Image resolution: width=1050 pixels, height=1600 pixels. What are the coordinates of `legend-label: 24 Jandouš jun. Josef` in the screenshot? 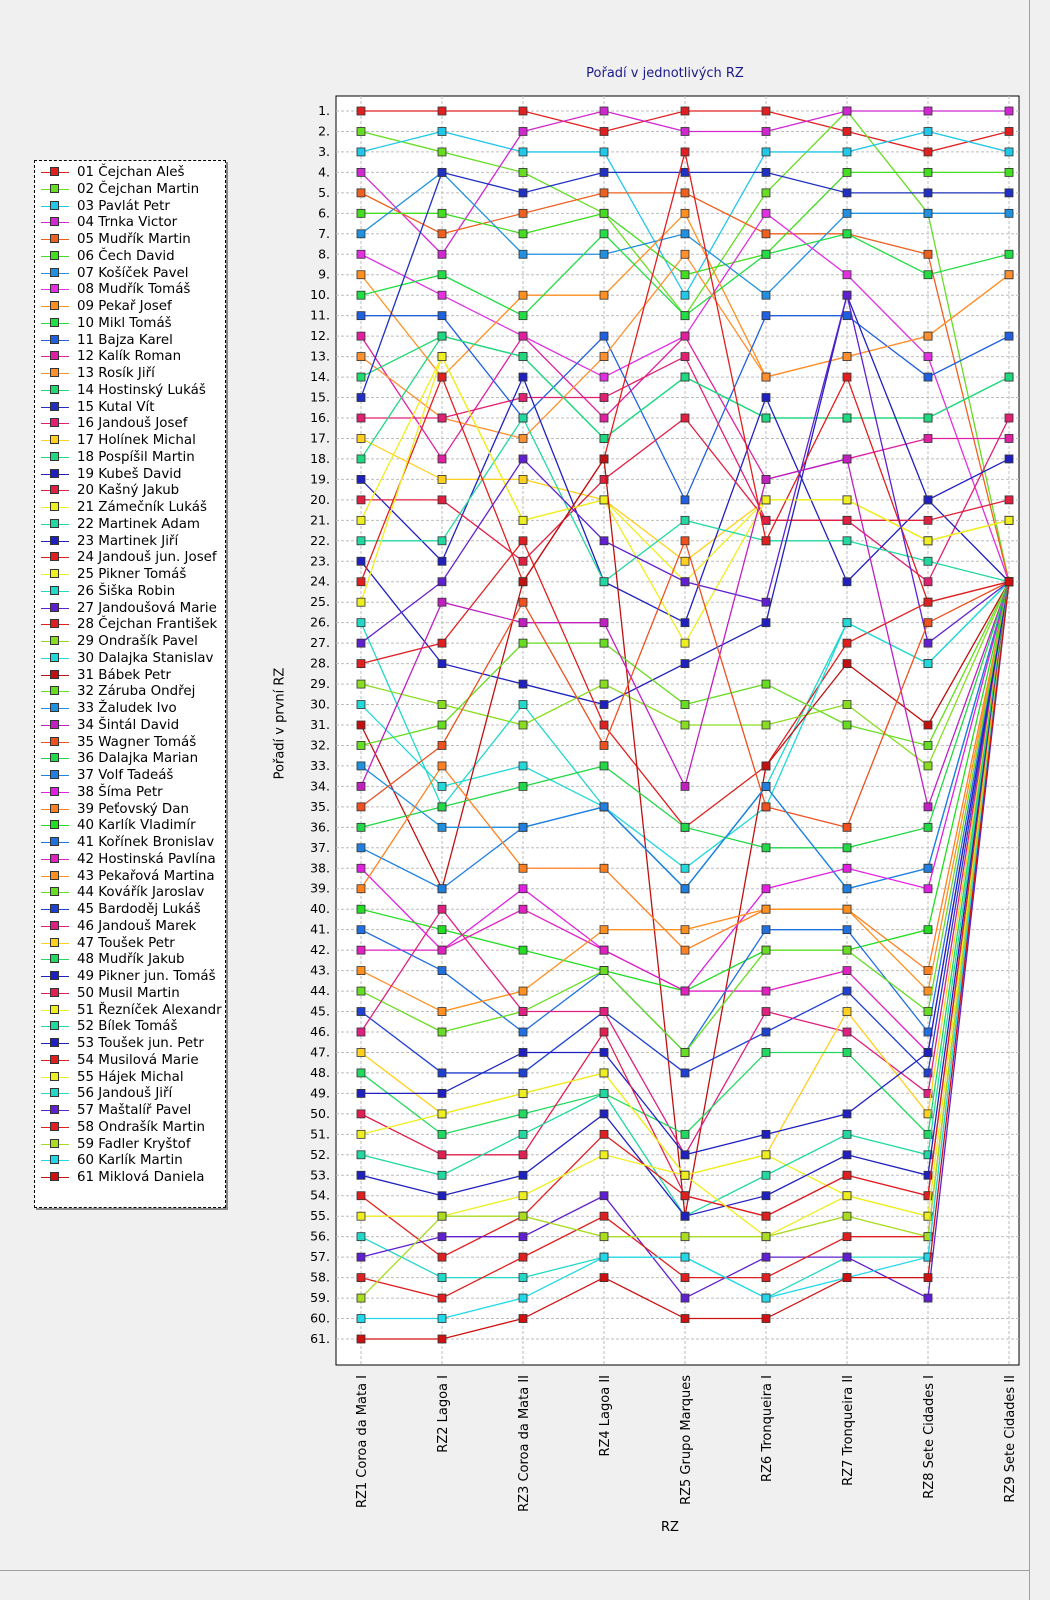 It's located at (147, 558).